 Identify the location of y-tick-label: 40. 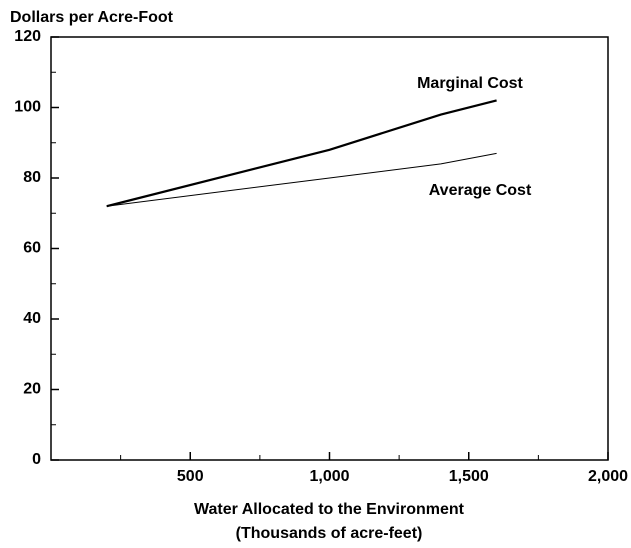
(32, 318).